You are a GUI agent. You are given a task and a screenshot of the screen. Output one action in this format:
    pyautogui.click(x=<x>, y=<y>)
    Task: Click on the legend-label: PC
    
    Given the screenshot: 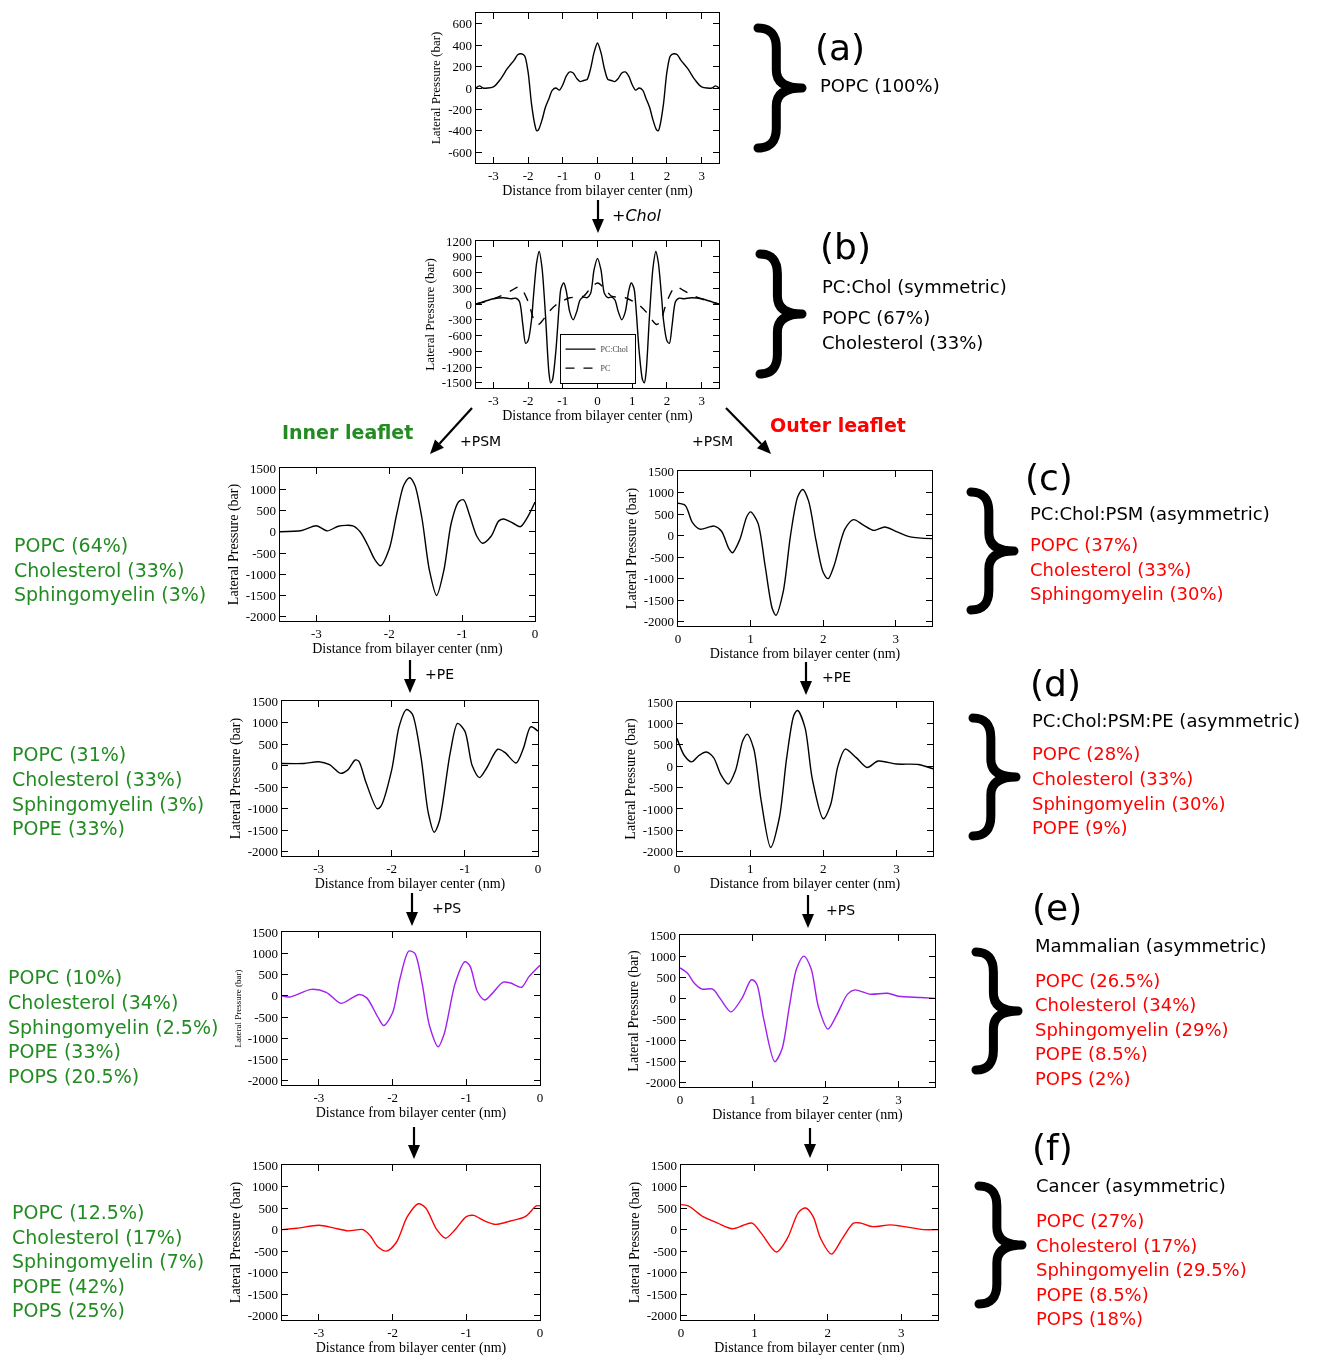 What is the action you would take?
    pyautogui.click(x=605, y=369)
    